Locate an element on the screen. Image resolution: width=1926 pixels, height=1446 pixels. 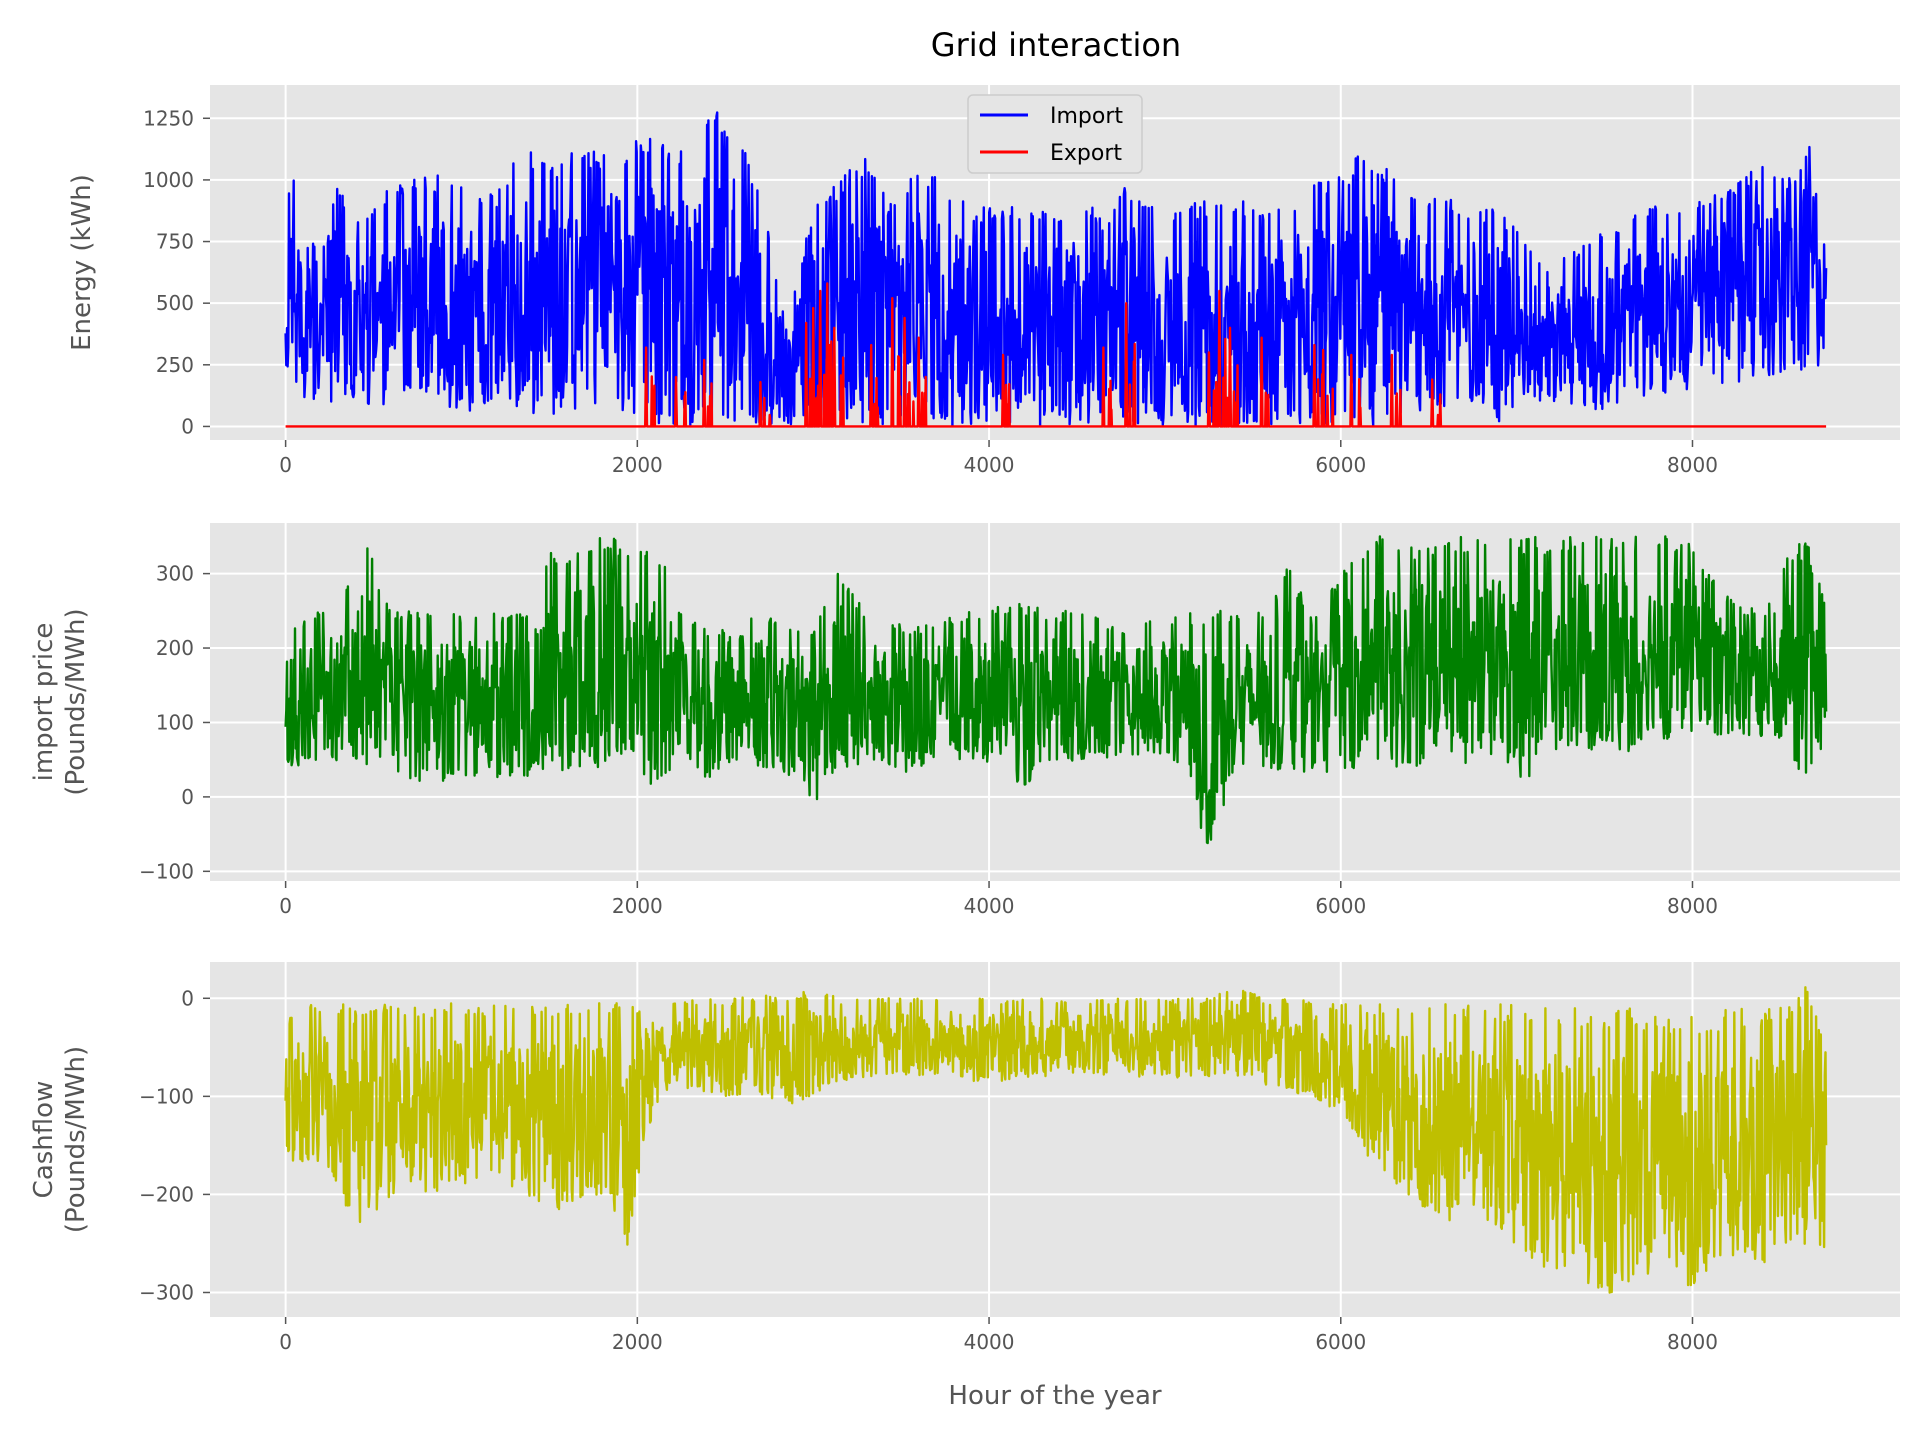
legend-label-import: Import is located at coordinates (1086, 116).